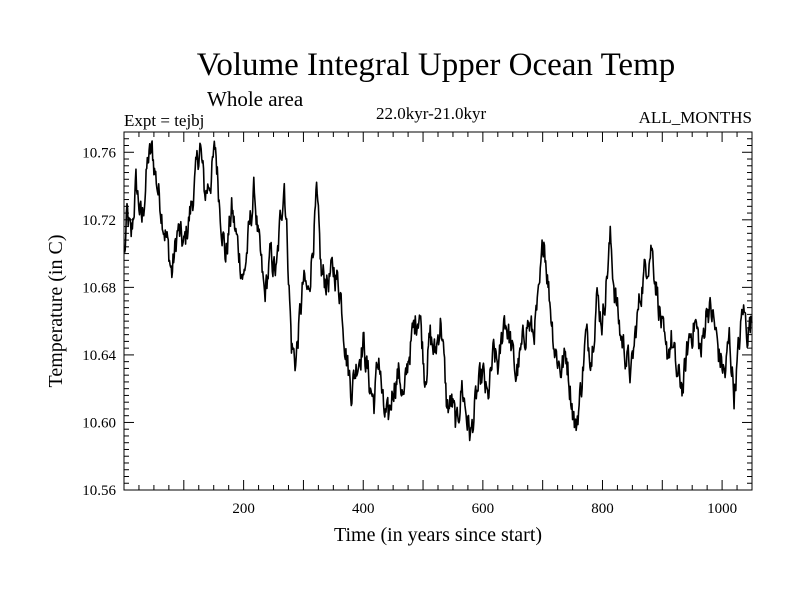 This screenshot has width=800, height=600. What do you see at coordinates (56, 311) in the screenshot?
I see `y-axis-label: Temperature (in C)` at bounding box center [56, 311].